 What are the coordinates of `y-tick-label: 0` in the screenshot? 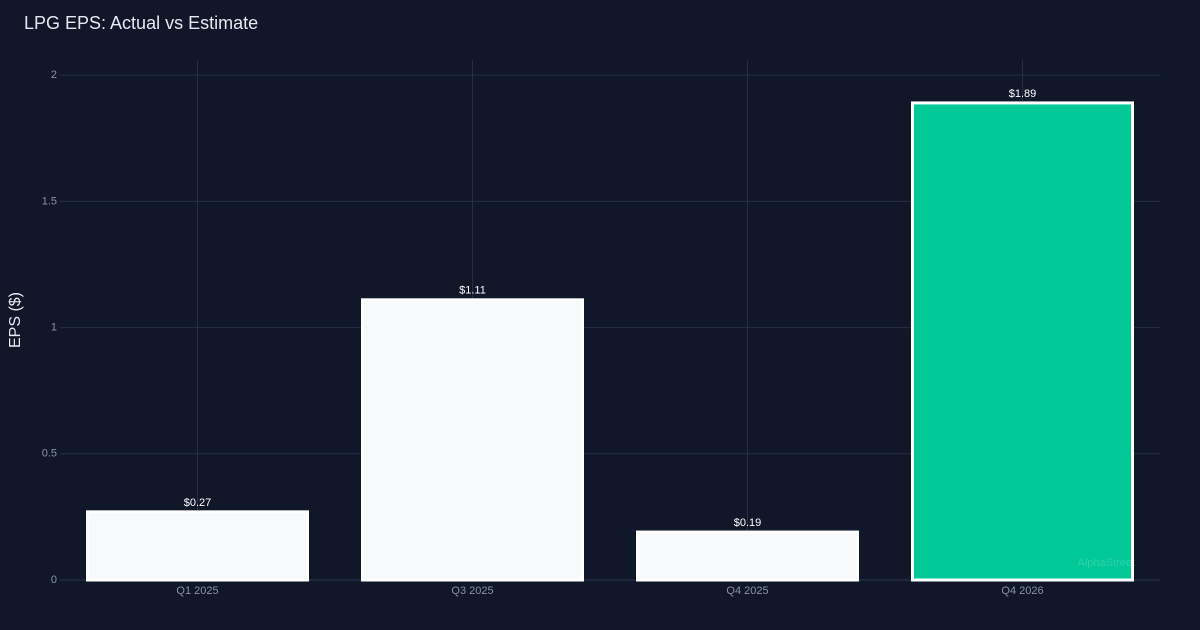 It's located at (54, 580).